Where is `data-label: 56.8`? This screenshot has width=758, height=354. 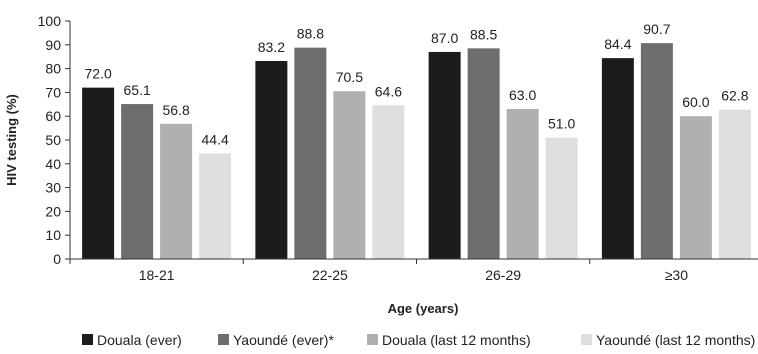
data-label: 56.8 is located at coordinates (176, 110).